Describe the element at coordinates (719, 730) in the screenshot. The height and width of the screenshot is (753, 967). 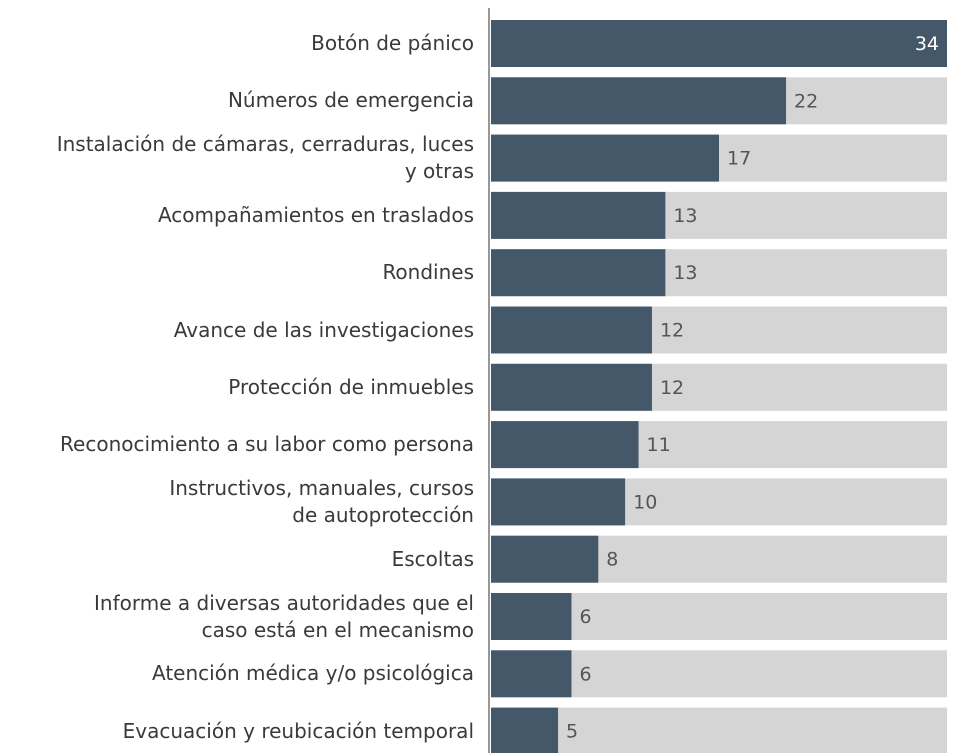
I see `bar-track` at that location.